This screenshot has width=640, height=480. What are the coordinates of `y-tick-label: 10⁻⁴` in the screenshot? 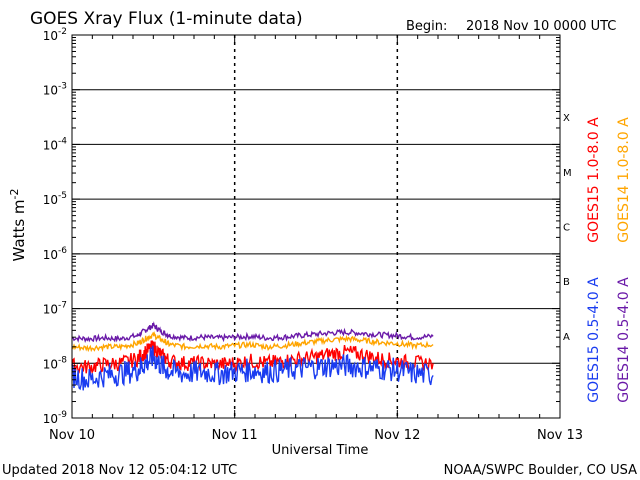 It's located at (55, 144).